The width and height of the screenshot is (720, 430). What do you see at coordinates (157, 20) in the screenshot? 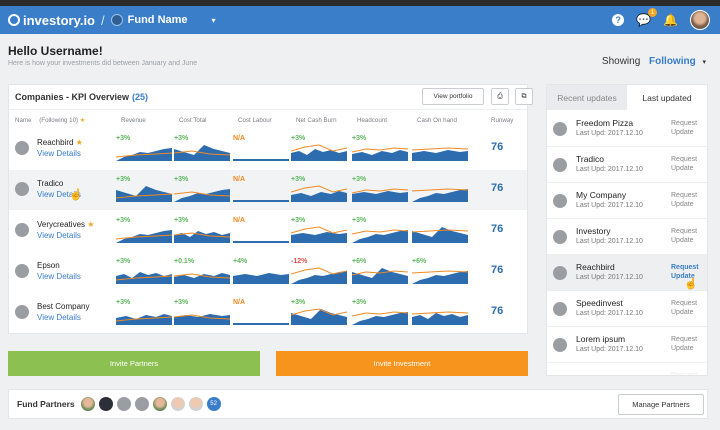
I see `fund-selector: Fund Name` at bounding box center [157, 20].